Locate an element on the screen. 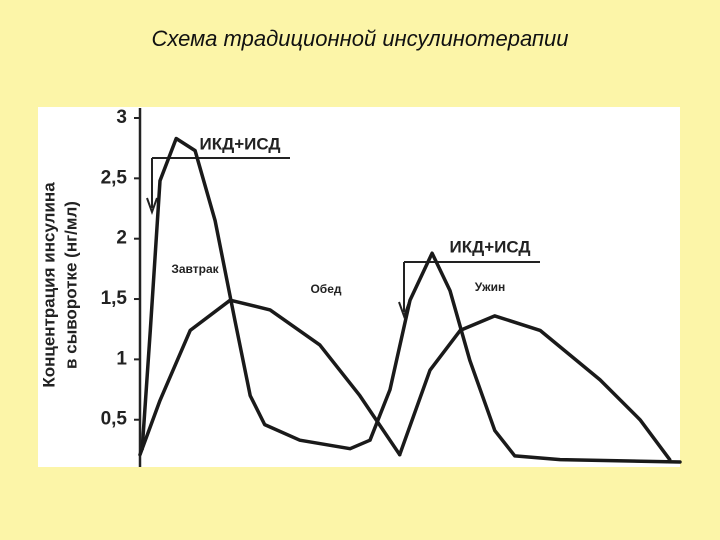  y-tick-label: 2,5 is located at coordinates (114, 177).